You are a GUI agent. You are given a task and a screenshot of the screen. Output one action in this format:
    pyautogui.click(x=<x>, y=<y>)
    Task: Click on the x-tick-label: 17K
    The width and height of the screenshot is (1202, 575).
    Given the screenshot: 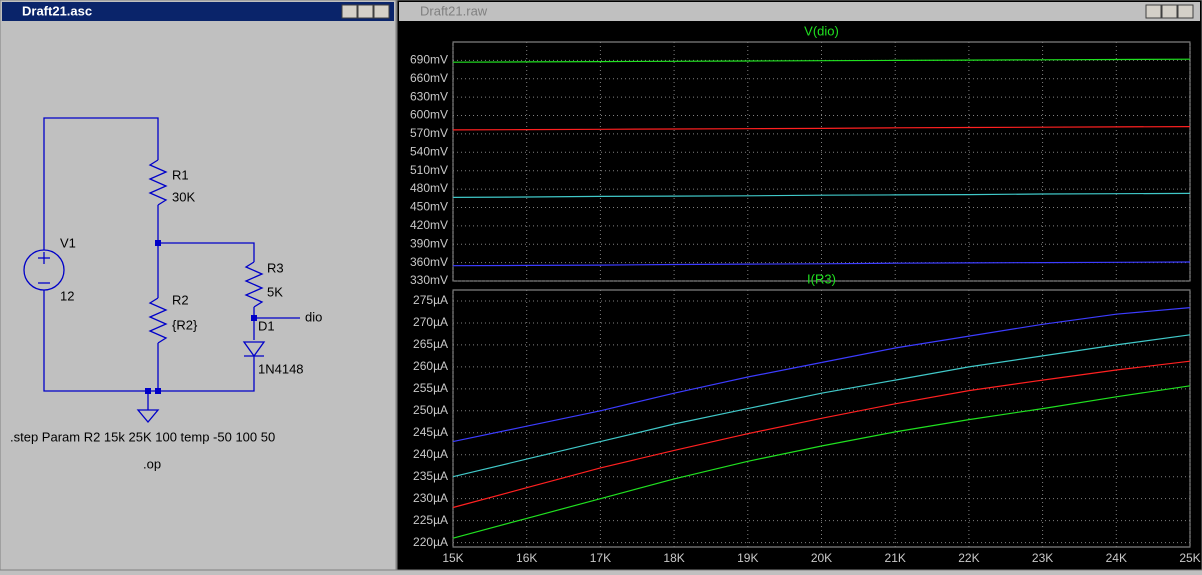 What is the action you would take?
    pyautogui.click(x=600, y=558)
    